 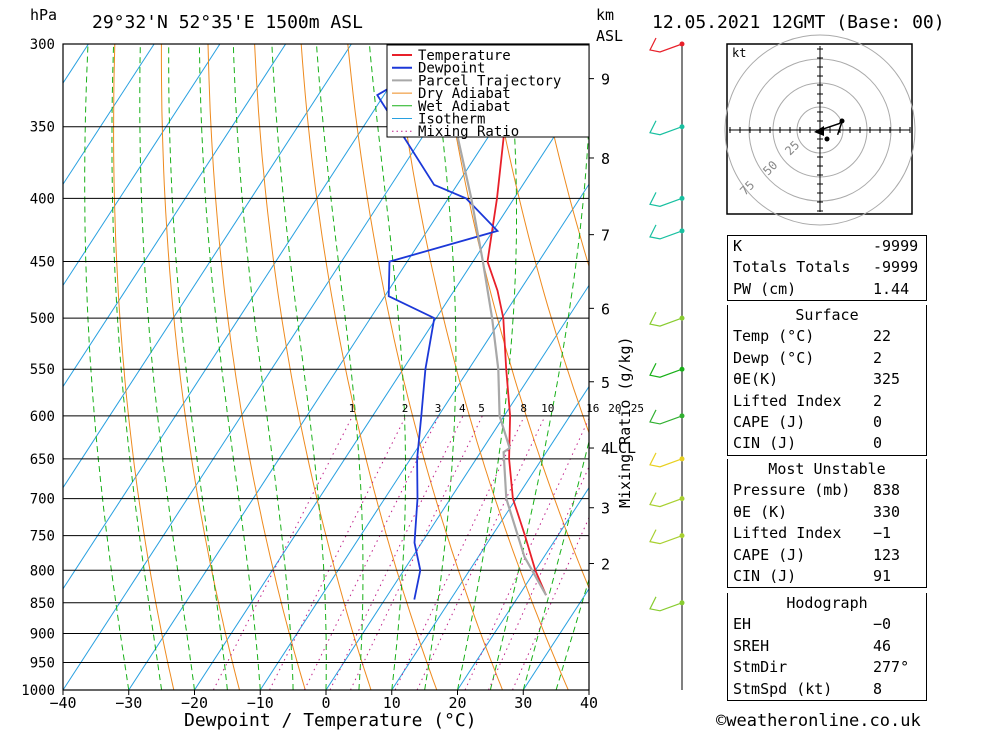 What do you see at coordinates (827, 646) in the screenshot?
I see `stats-row: SREH 46` at bounding box center [827, 646].